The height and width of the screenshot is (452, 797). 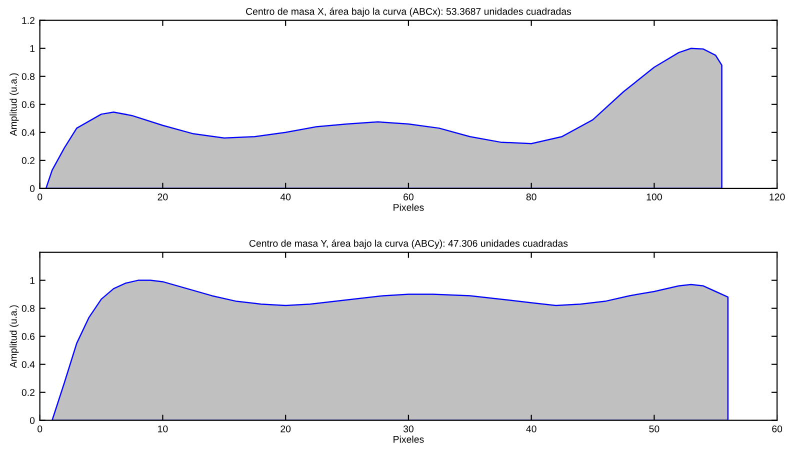 I want to click on x-tick-label: 80, so click(x=531, y=197).